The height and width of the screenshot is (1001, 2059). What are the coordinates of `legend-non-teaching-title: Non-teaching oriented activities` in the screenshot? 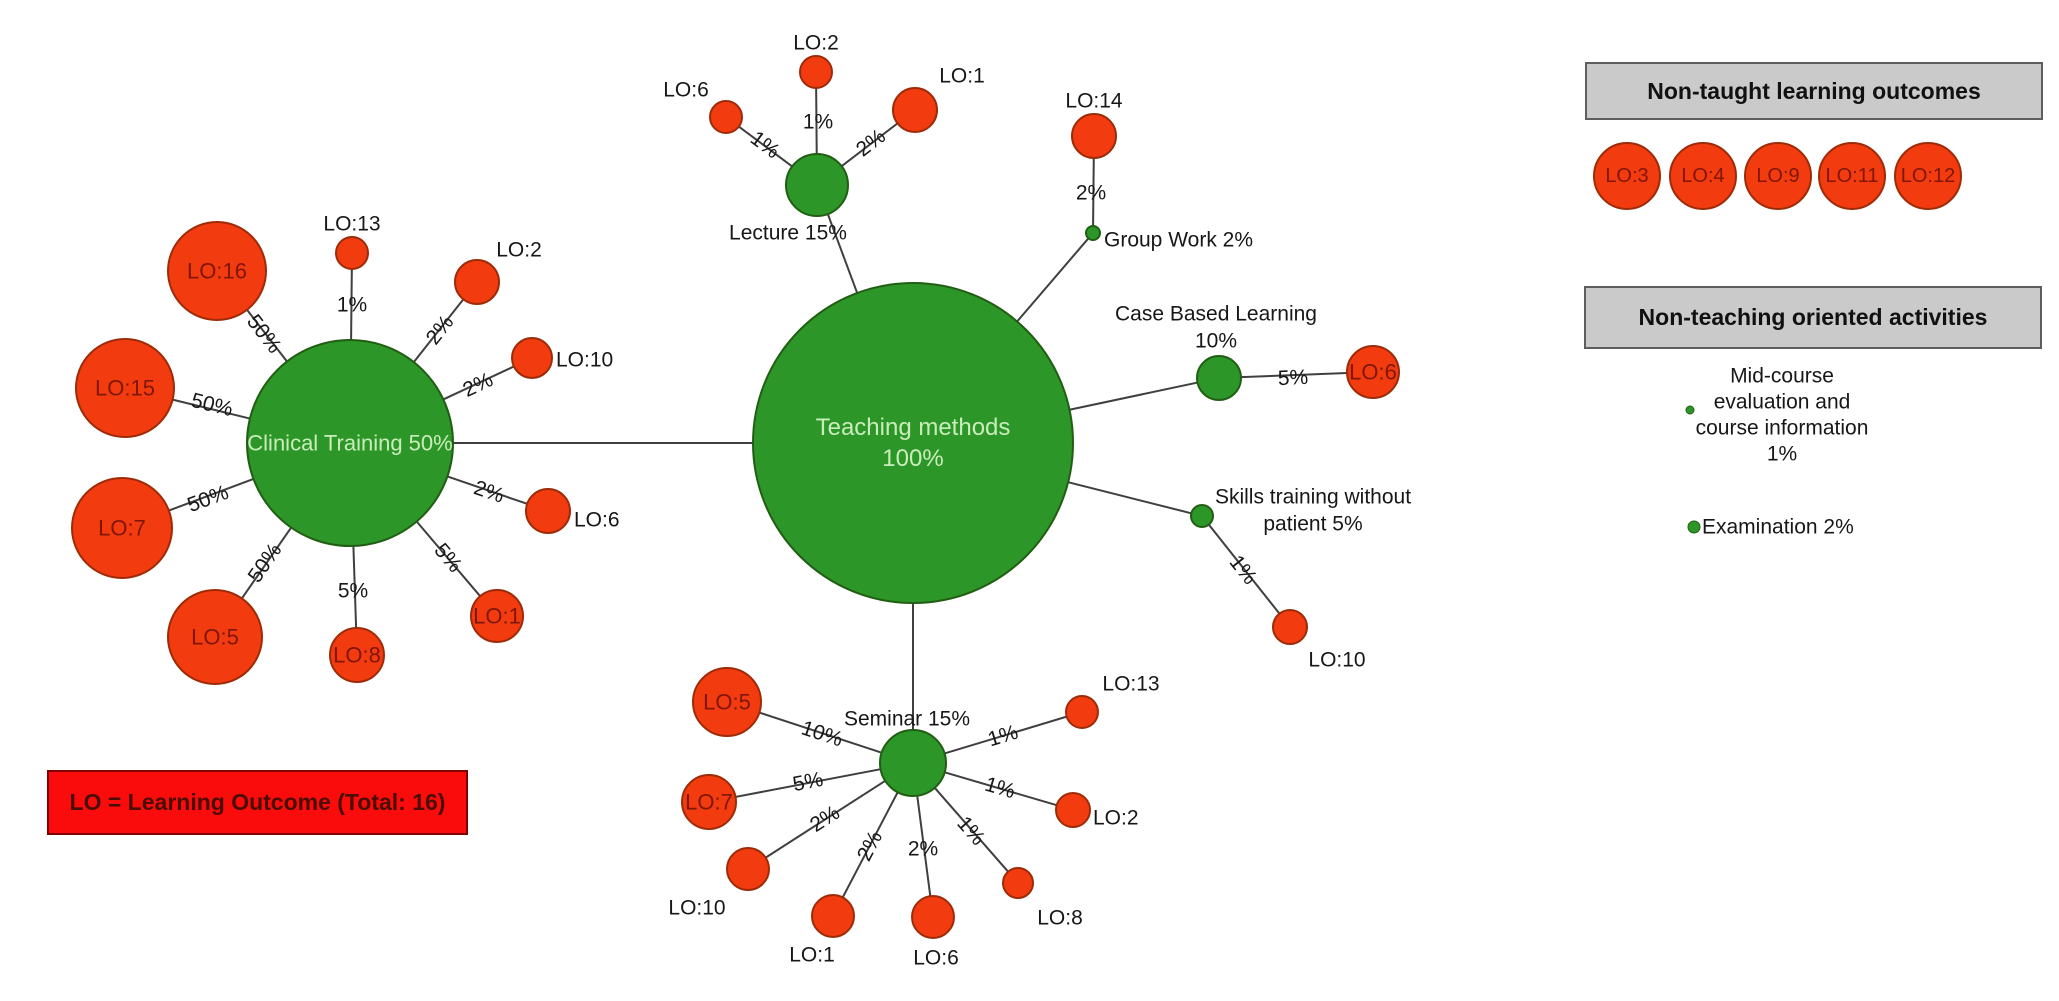 It's located at (1813, 317).